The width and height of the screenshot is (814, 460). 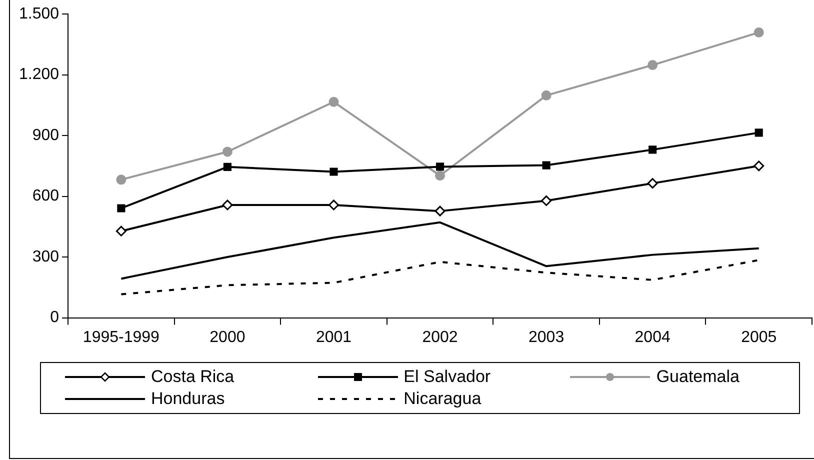 I want to click on x-tick-label: 1995-1999, so click(x=121, y=337).